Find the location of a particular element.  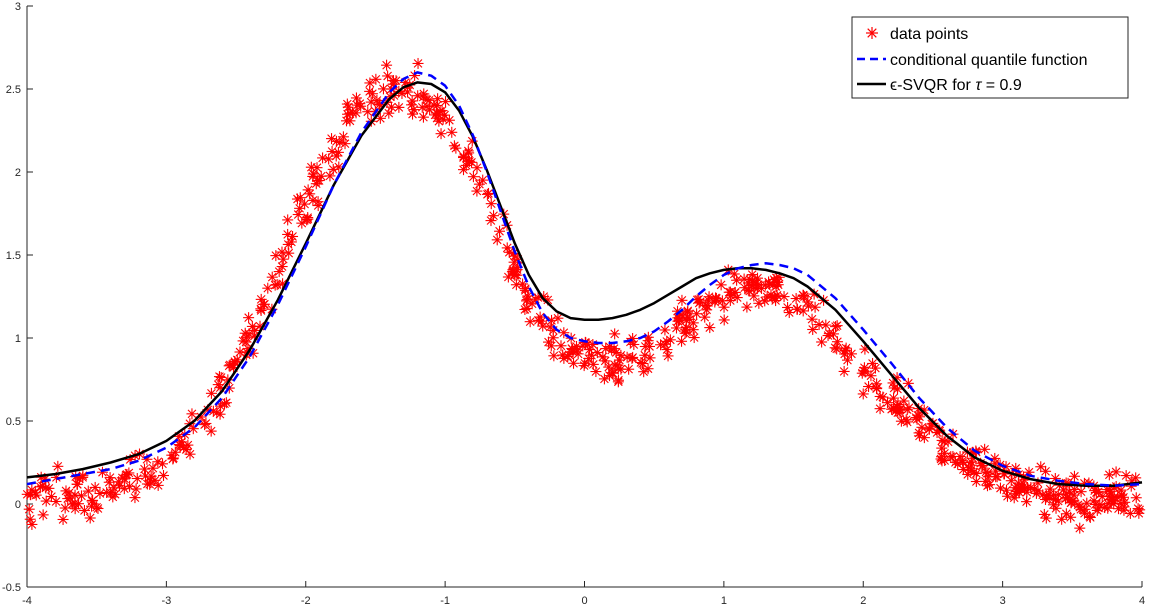

y-tick-label: 1.5 is located at coordinates (13, 256).